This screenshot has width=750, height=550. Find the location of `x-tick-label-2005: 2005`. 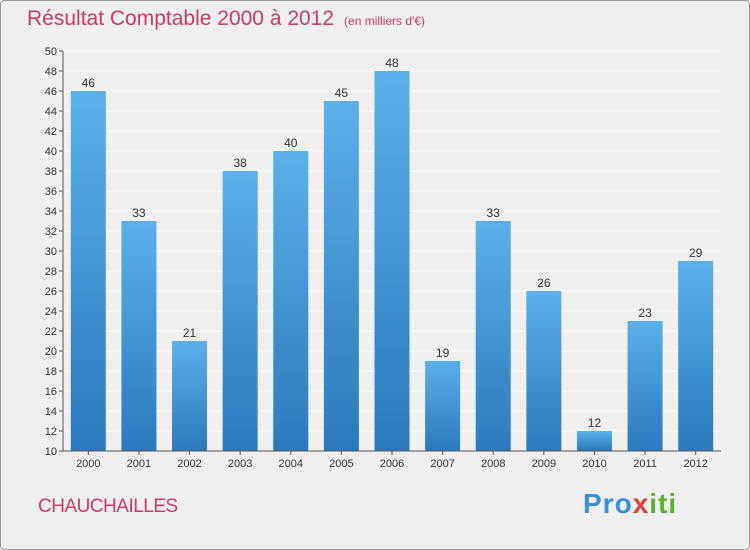

x-tick-label-2005: 2005 is located at coordinates (341, 464).